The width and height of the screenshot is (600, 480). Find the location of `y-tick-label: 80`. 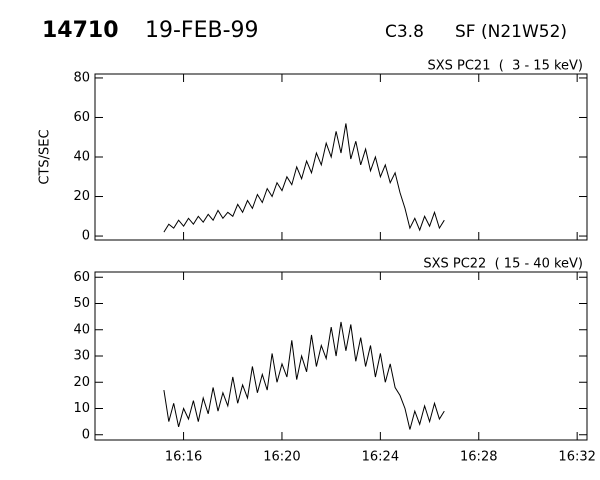

y-tick-label: 80 is located at coordinates (81, 77).